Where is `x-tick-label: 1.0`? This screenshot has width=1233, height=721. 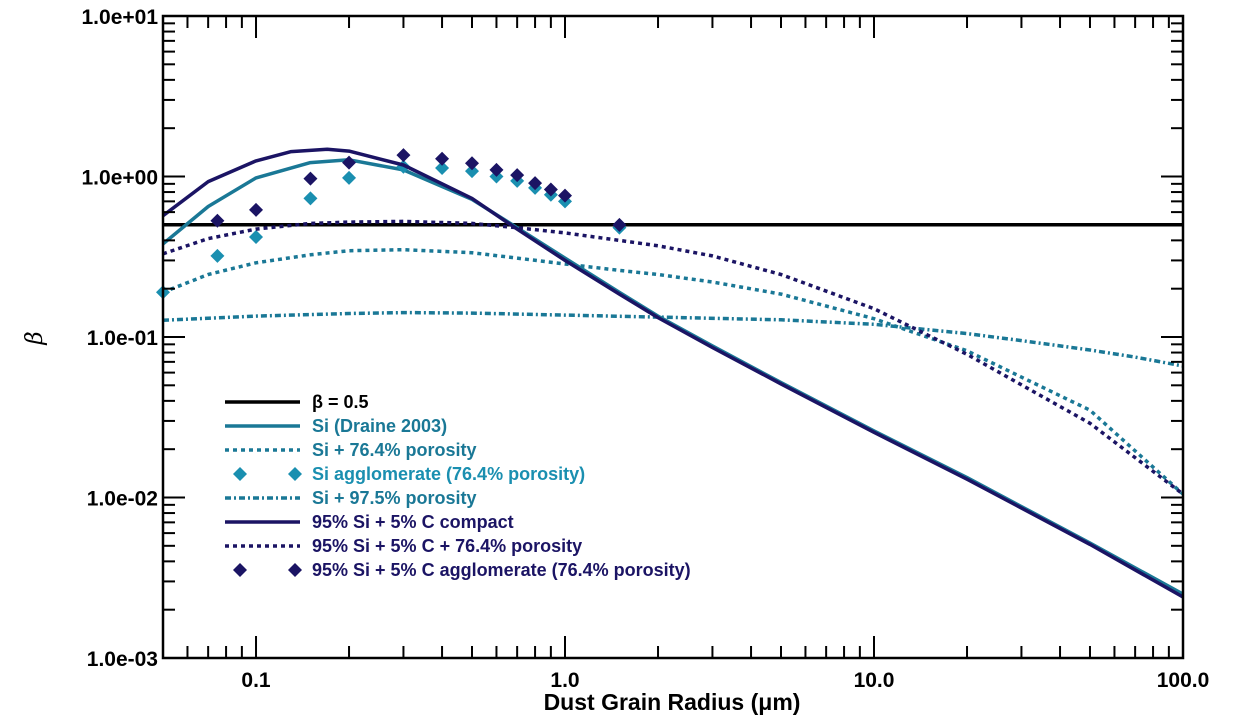 x-tick-label: 1.0 is located at coordinates (564, 680).